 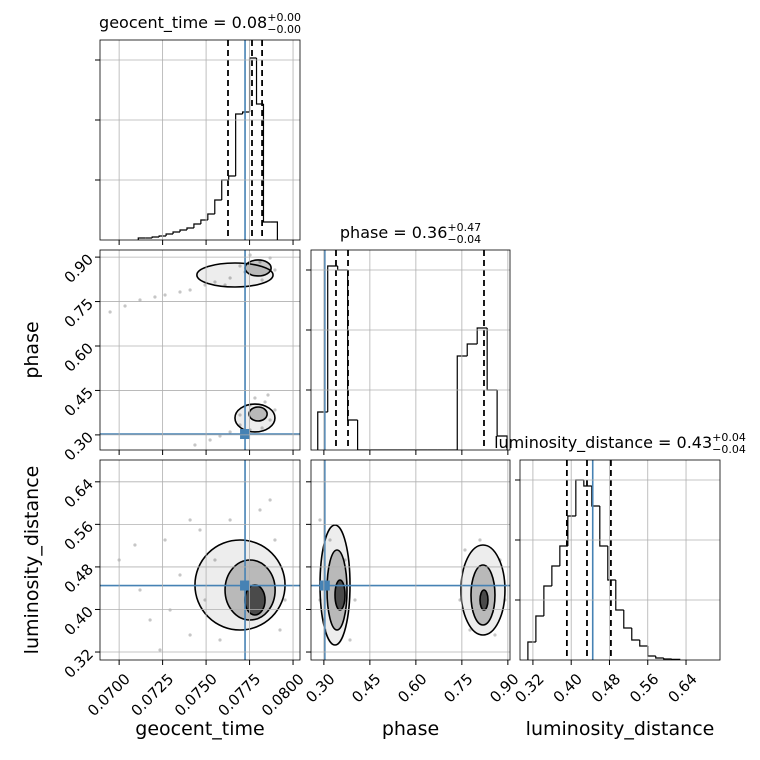 What do you see at coordinates (245, 434) in the screenshot?
I see `truth-marker` at bounding box center [245, 434].